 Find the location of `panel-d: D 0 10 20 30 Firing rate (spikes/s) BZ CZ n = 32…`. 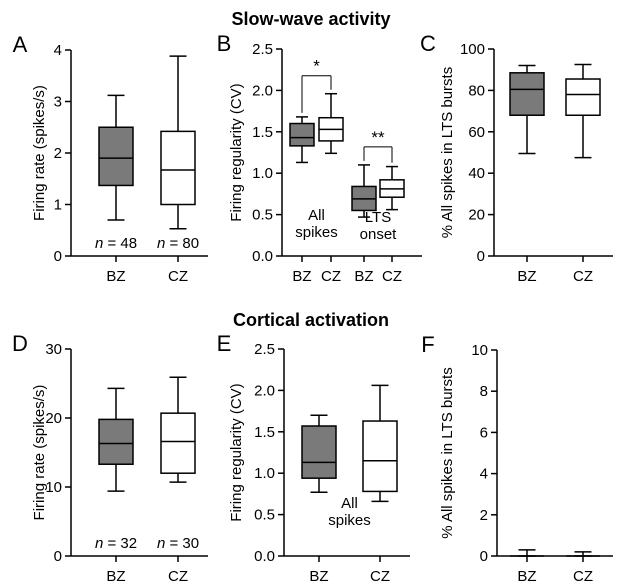

panel-d: D 0 10 20 30 Firing rate (spikes/s) BZ CZ n = 32… is located at coordinates (110, 457).